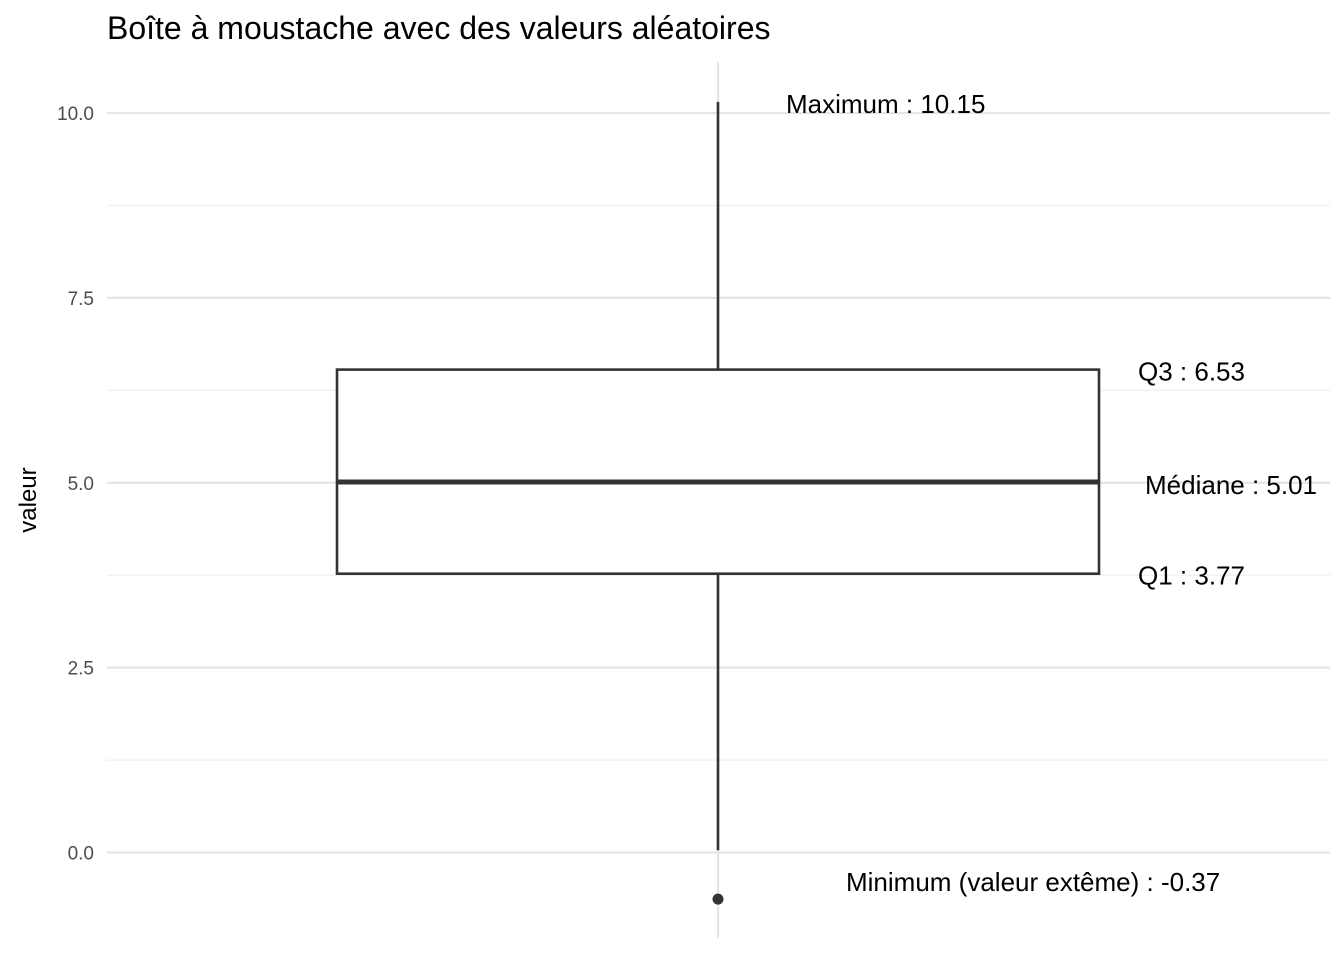 This screenshot has height=960, width=1344. I want to click on annotation-median: Médiane : 5.01, so click(1231, 485).